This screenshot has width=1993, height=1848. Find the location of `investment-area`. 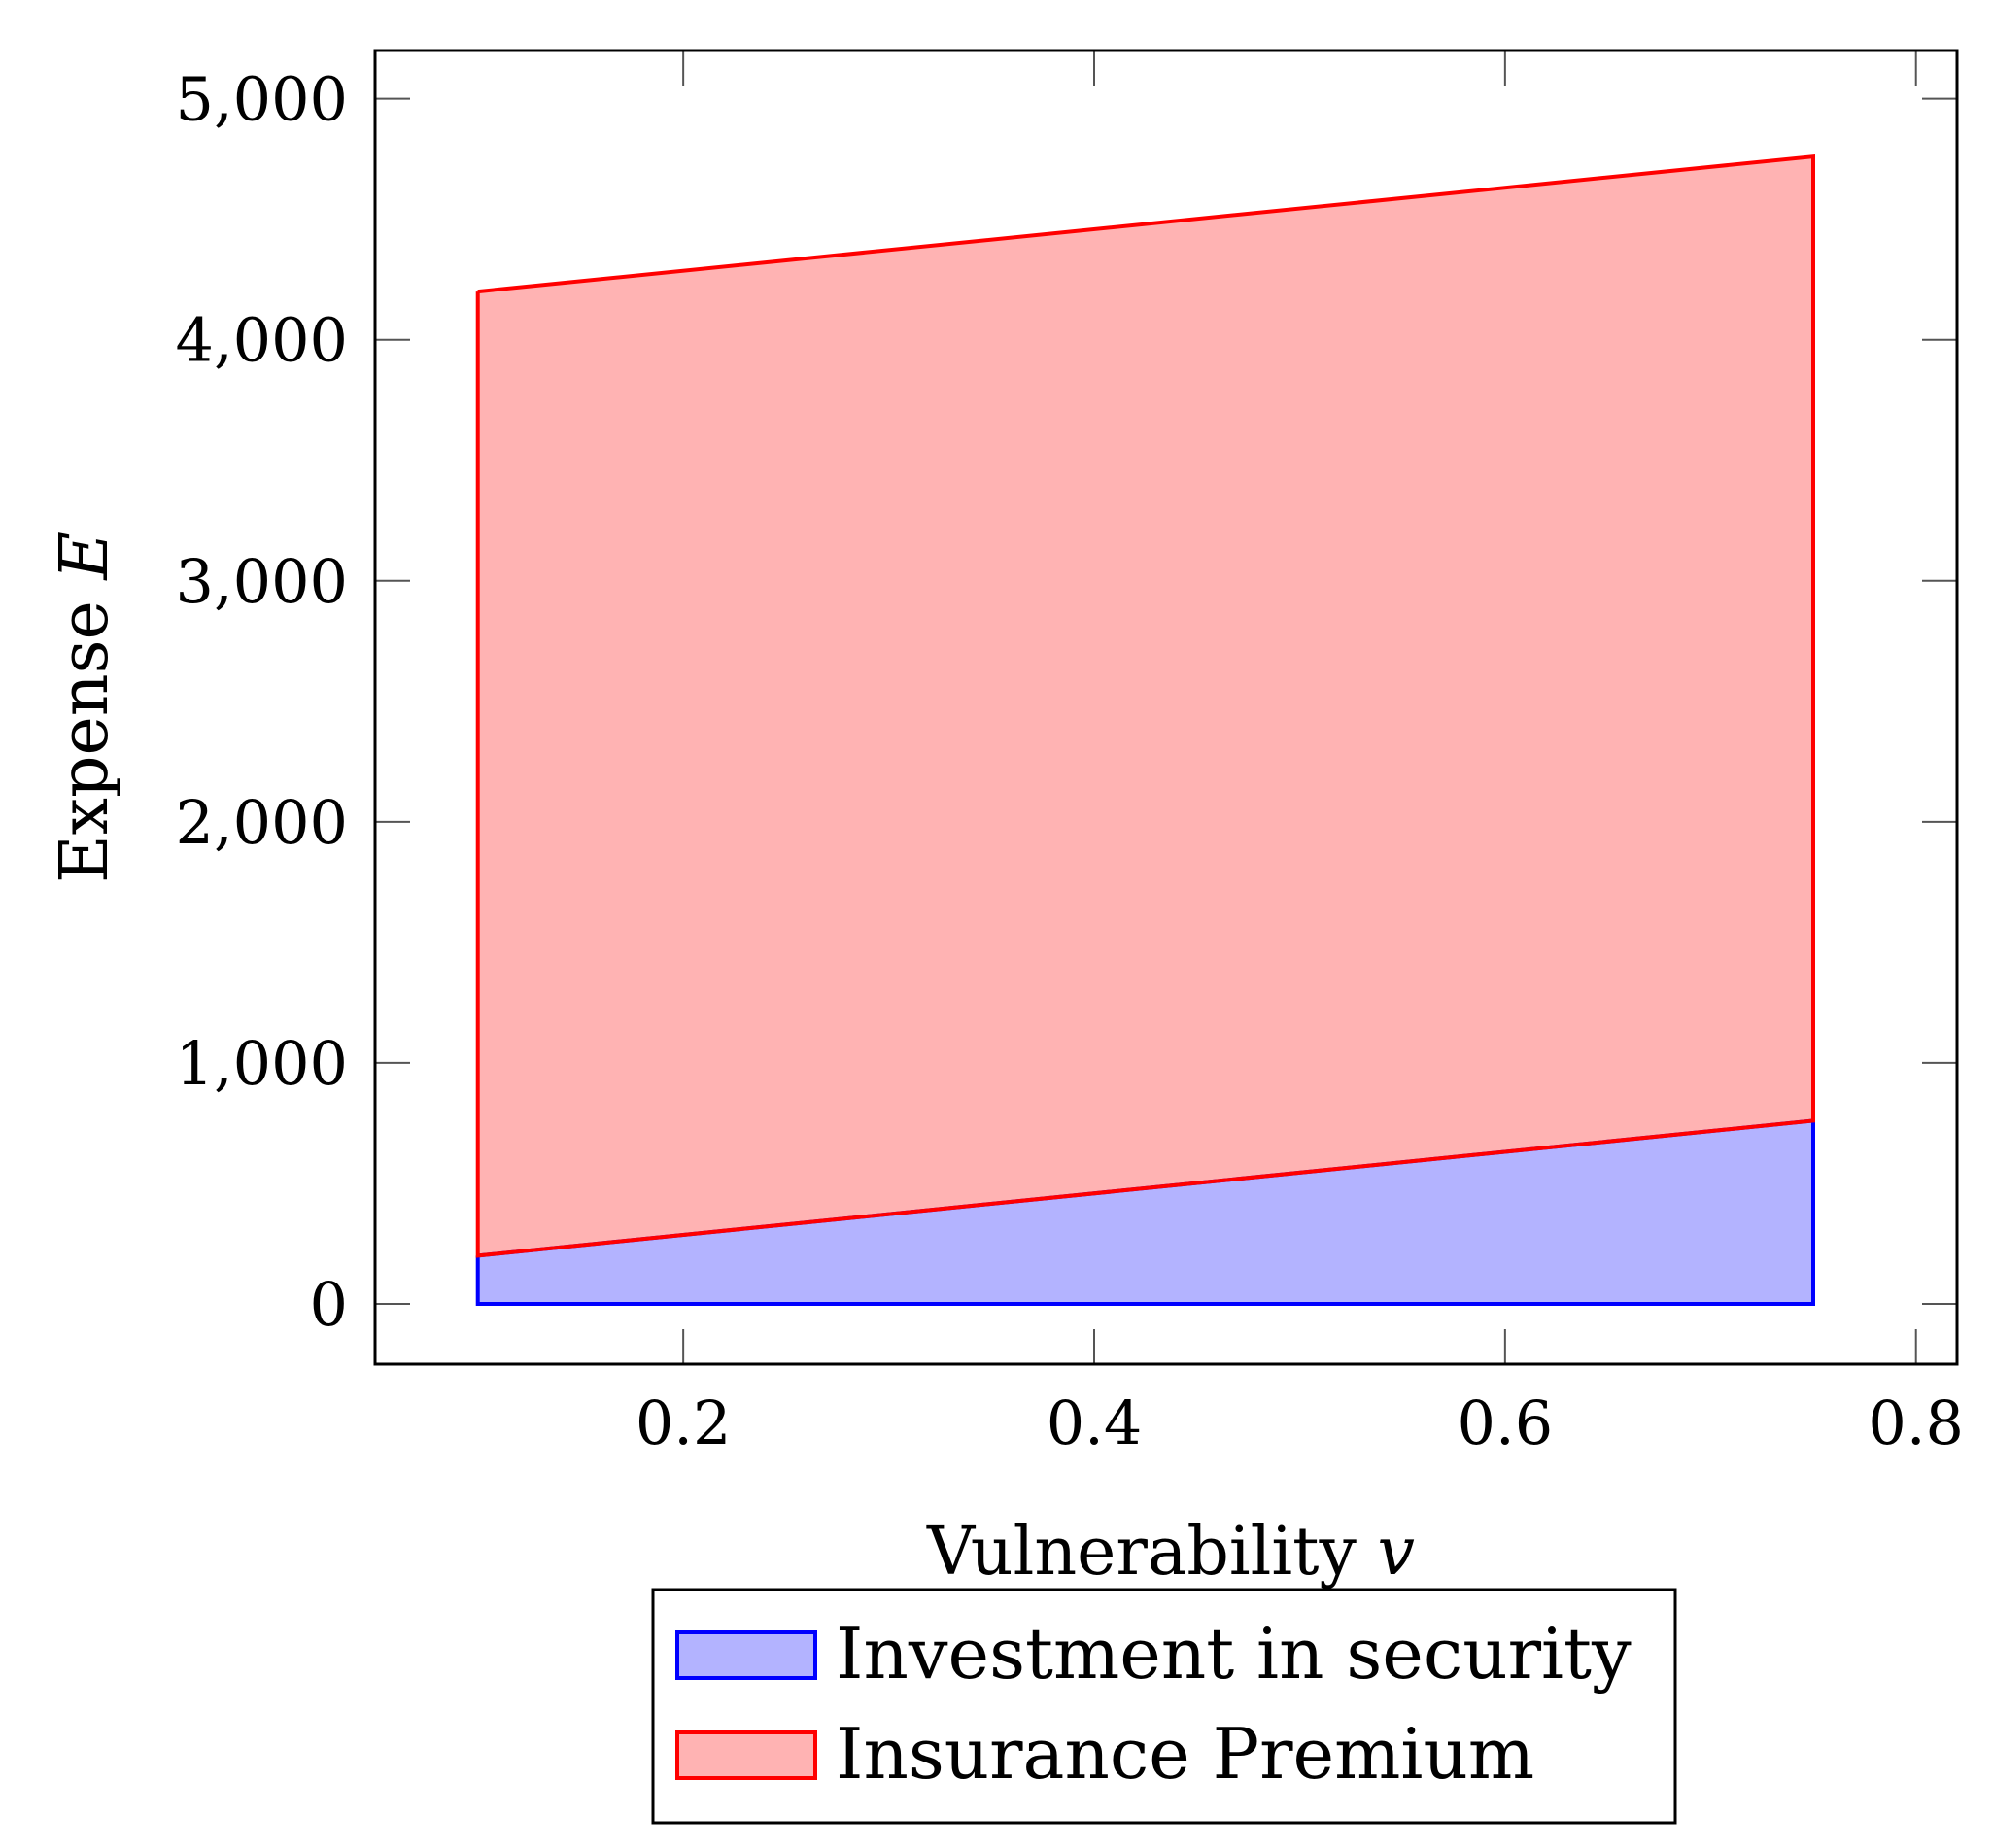

investment-area is located at coordinates (1145, 1212).